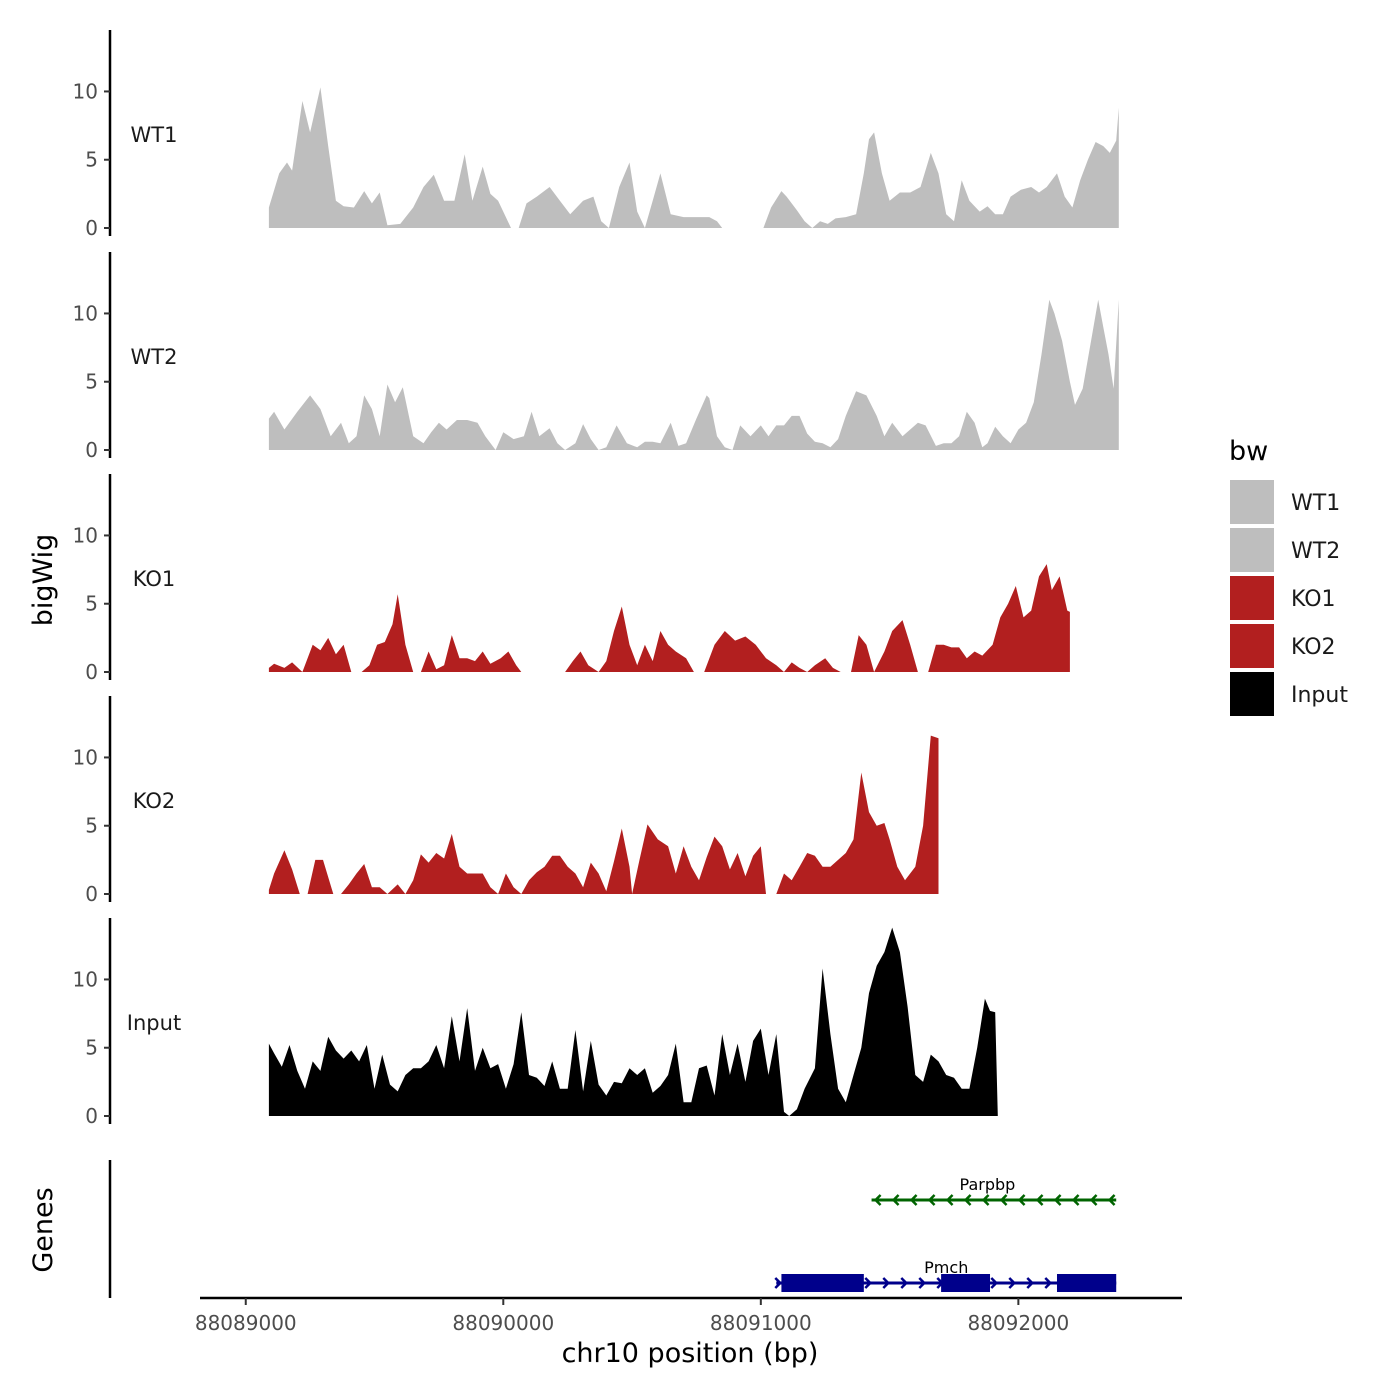 The width and height of the screenshot is (1400, 1400). I want to click on x-tick-label: 88091000, so click(761, 1323).